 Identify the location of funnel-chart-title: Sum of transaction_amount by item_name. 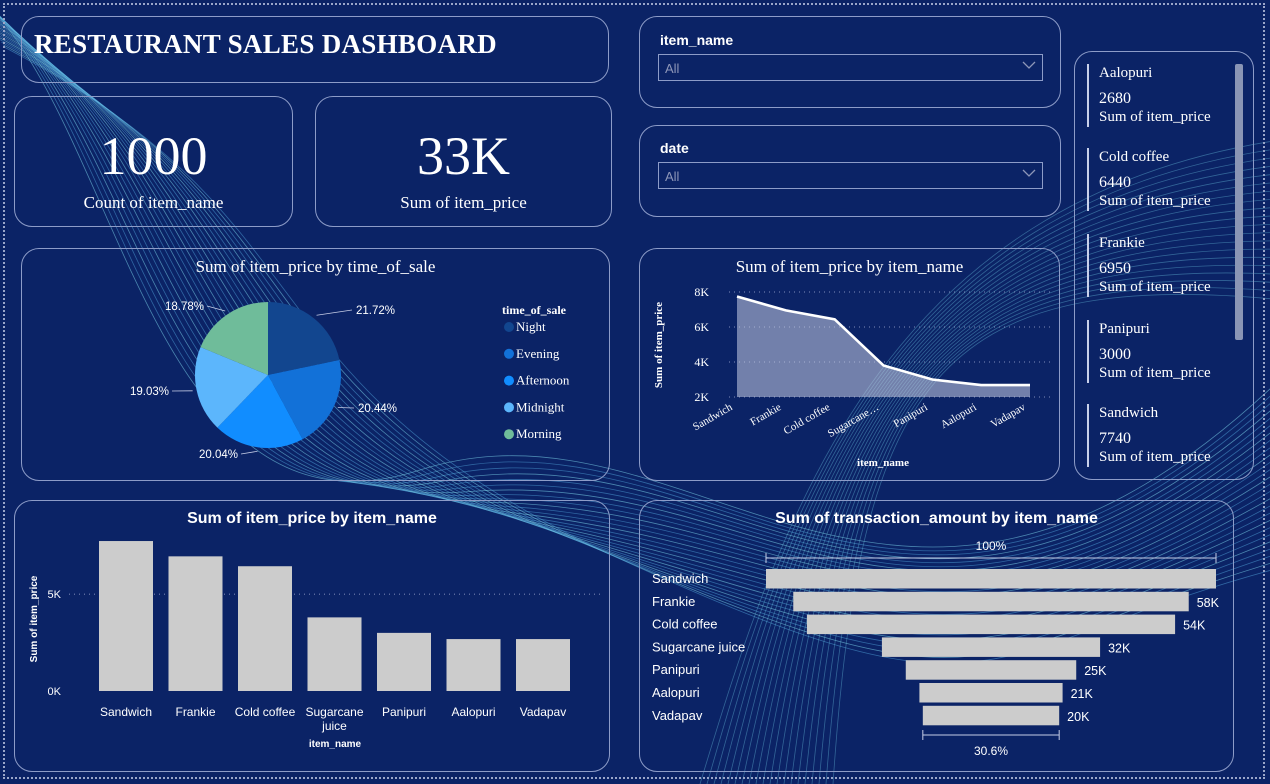
(936, 518).